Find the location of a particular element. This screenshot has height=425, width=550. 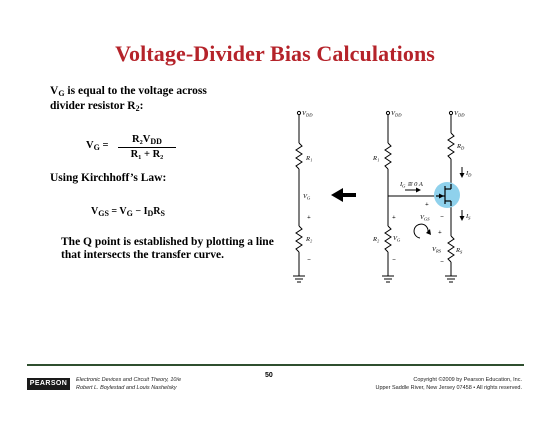

id-label: ID is located at coordinates (468, 174).